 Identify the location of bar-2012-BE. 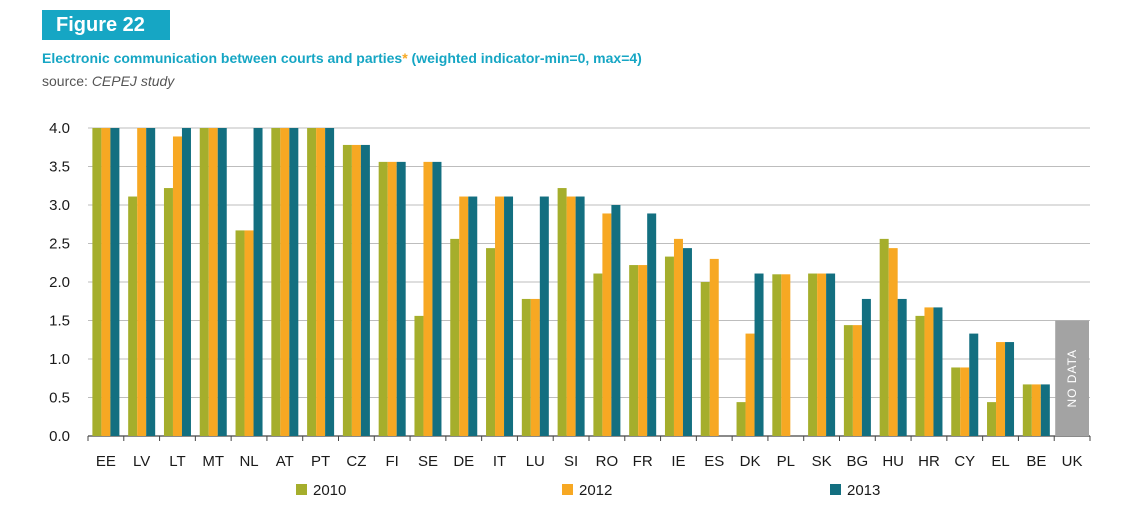
(1036, 410).